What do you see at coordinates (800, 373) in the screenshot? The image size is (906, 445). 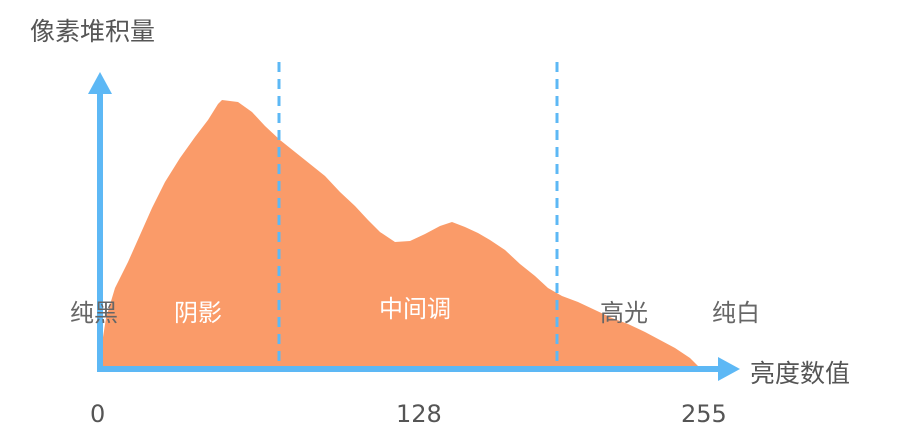 I see `x-axis-title: 亮度数值` at bounding box center [800, 373].